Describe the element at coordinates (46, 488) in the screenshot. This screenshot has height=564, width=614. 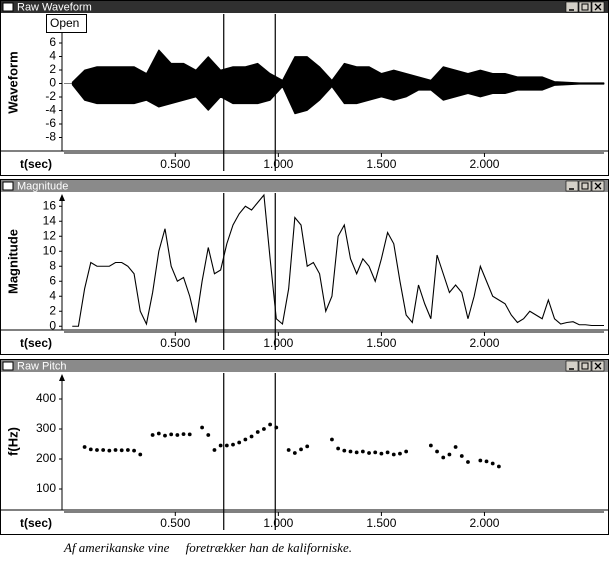
I see `y-tick-label: 100` at that location.